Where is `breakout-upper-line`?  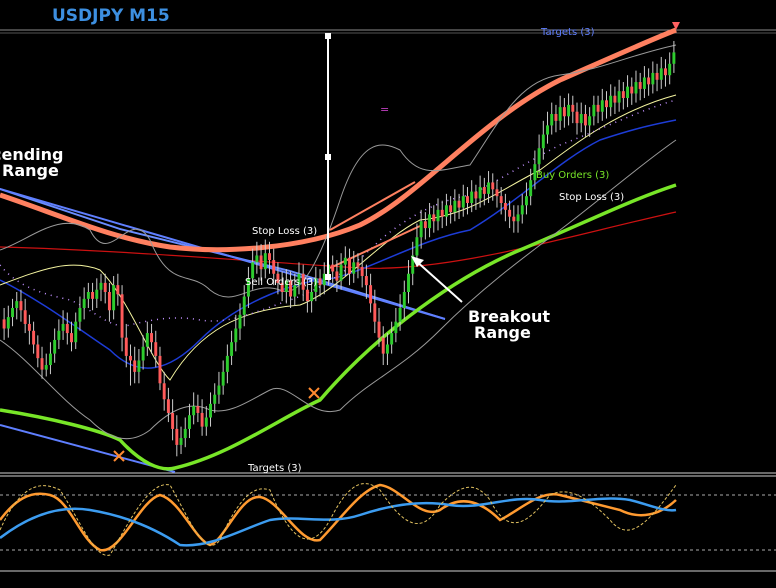
breakout-upper-line is located at coordinates (372, 206).